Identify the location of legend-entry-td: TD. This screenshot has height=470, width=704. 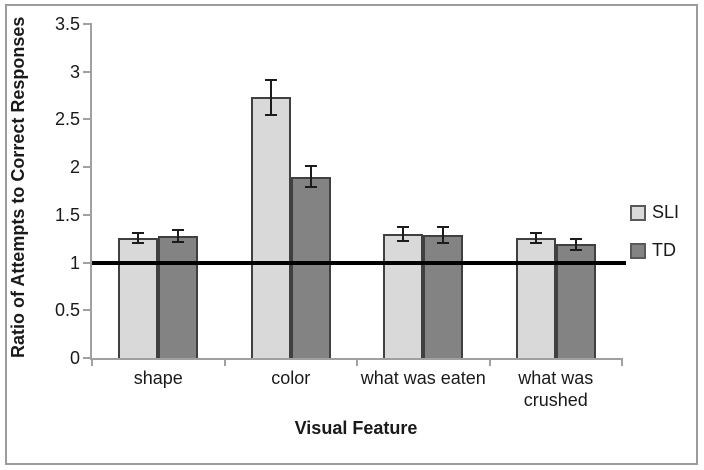
(654, 250).